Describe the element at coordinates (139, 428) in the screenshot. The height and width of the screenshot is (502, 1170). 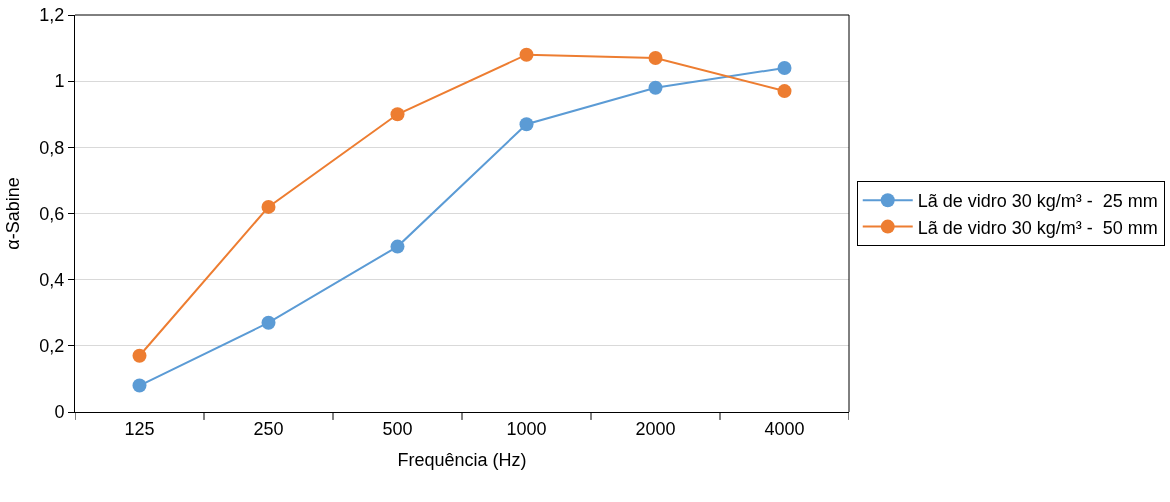
I see `x-tick-label: 125` at that location.